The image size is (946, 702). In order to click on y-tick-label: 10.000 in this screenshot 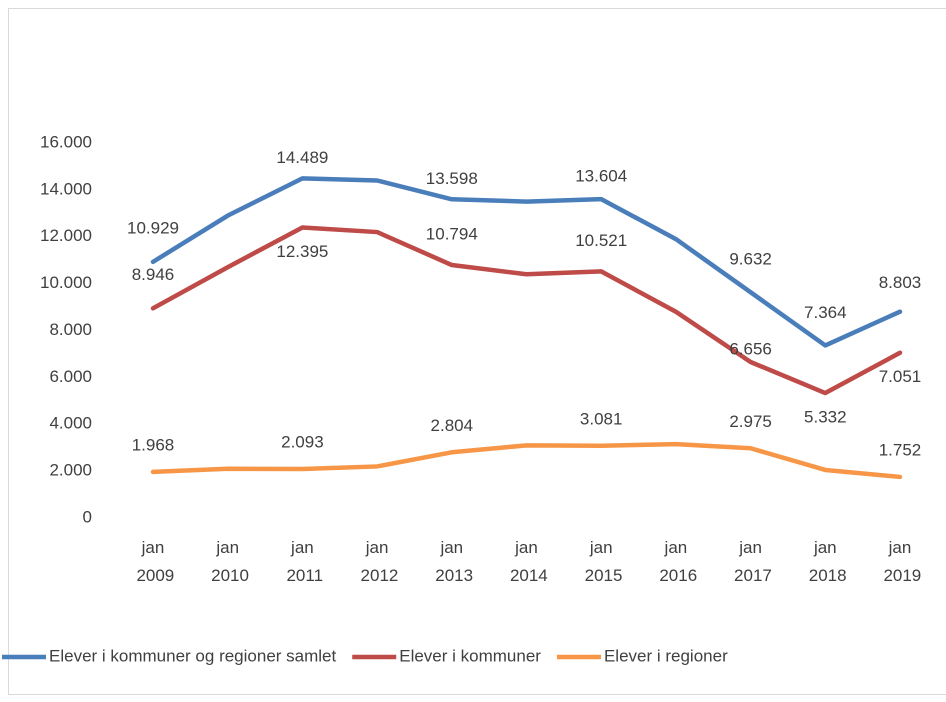, I will do `click(66, 282)`.